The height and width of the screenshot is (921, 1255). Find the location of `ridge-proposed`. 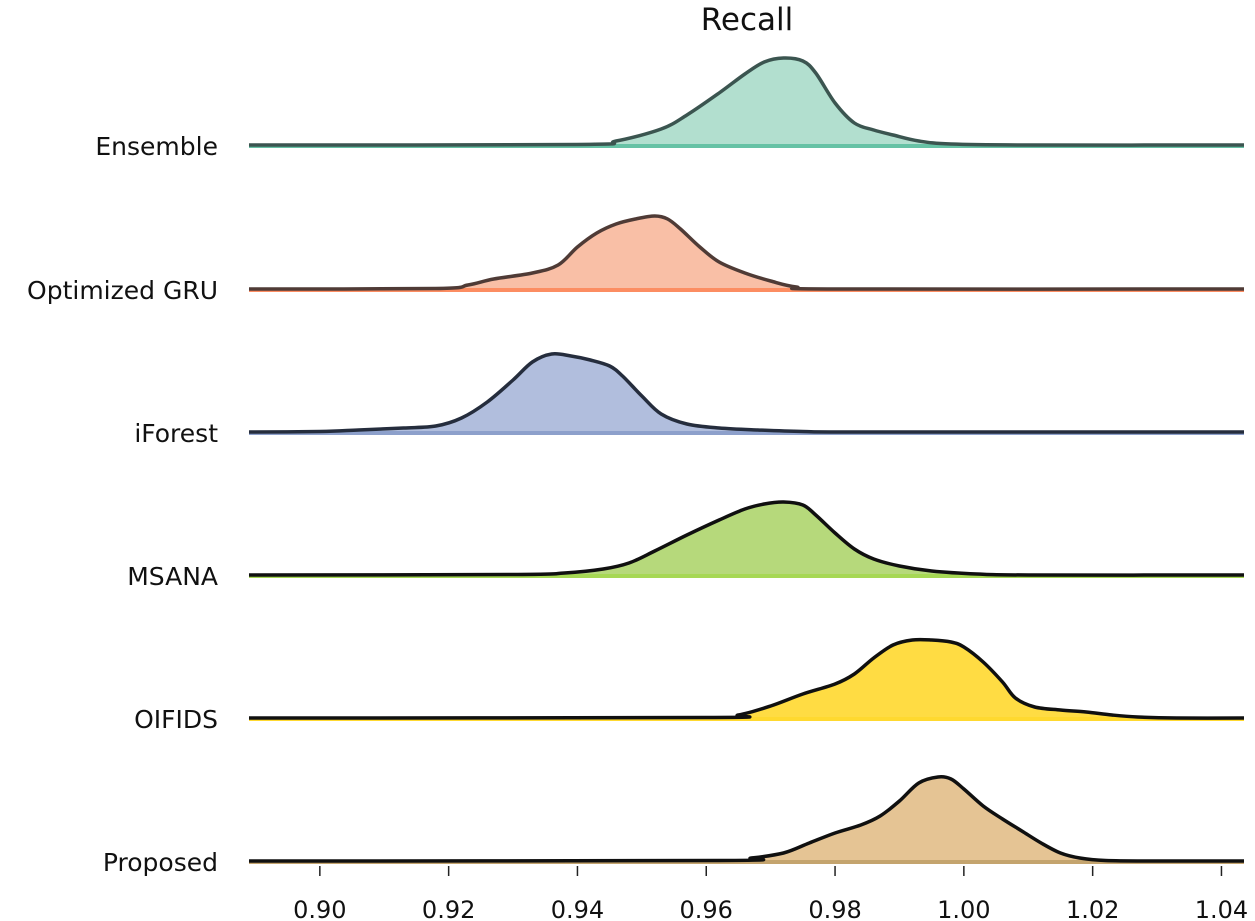

ridge-proposed is located at coordinates (746, 819).